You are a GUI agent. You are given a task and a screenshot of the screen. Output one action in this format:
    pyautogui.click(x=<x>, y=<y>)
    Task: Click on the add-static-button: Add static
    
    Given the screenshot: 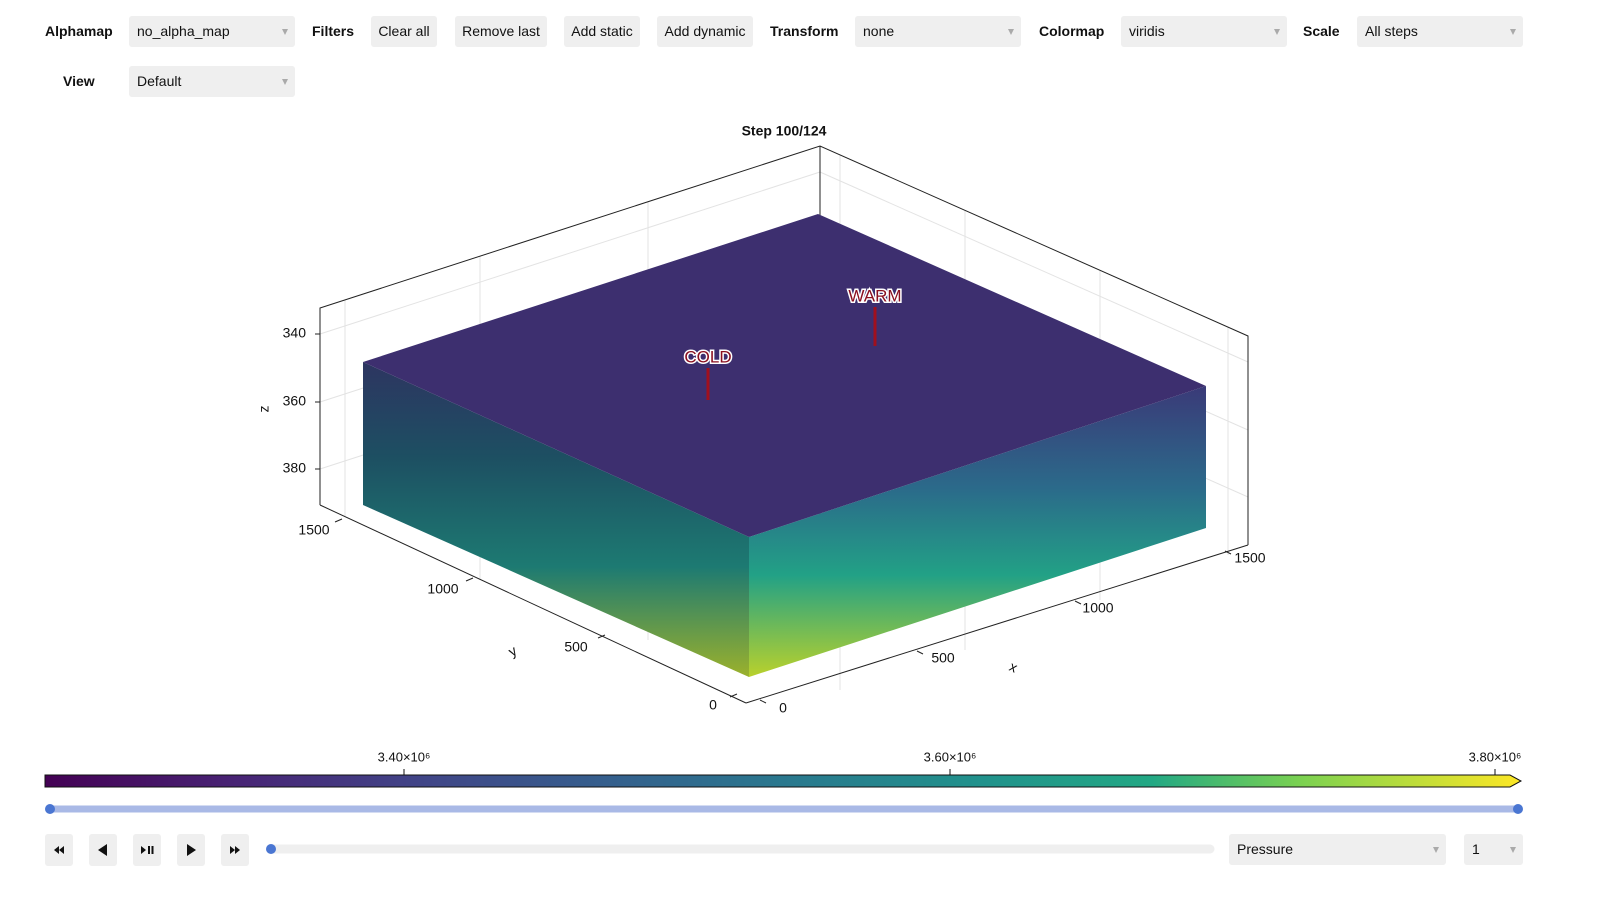 What is the action you would take?
    pyautogui.click(x=602, y=31)
    